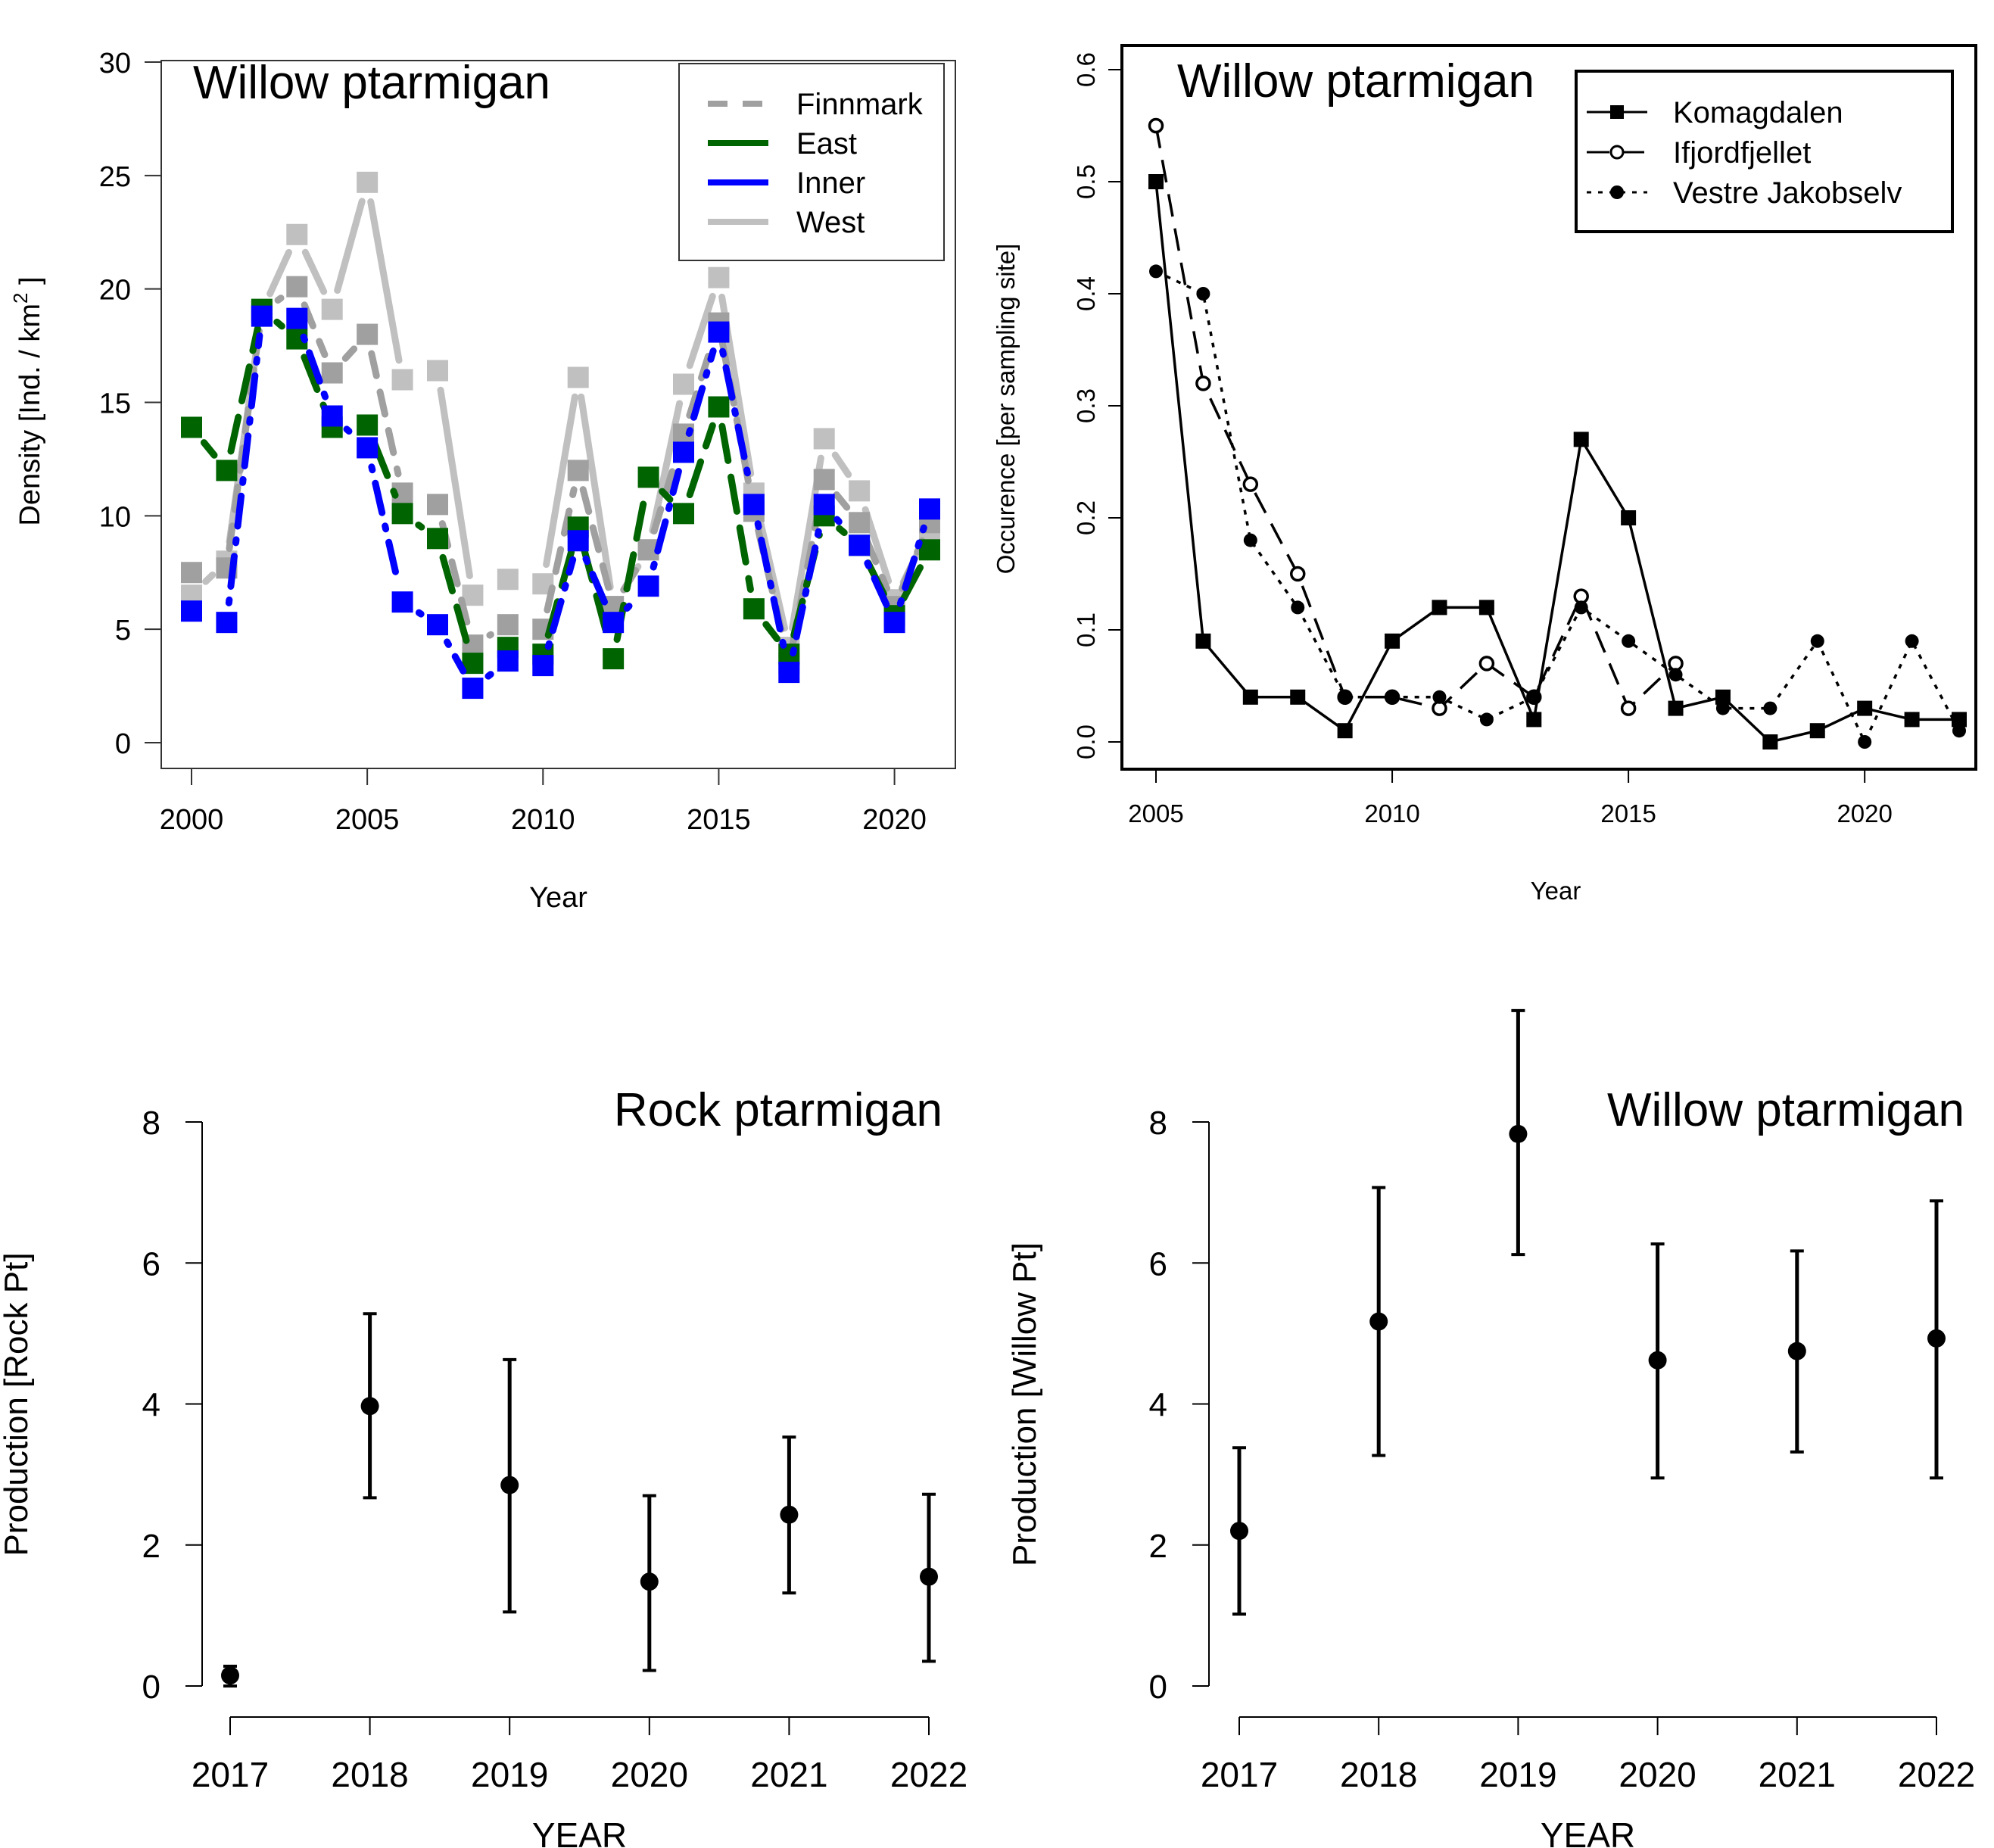 This screenshot has width=1994, height=1848. I want to click on legend-label: East, so click(826, 143).